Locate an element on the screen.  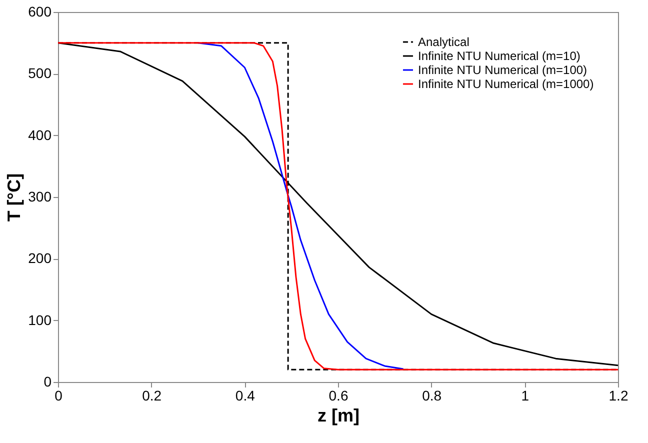
y-tick-label: 0 is located at coordinates (48, 382).